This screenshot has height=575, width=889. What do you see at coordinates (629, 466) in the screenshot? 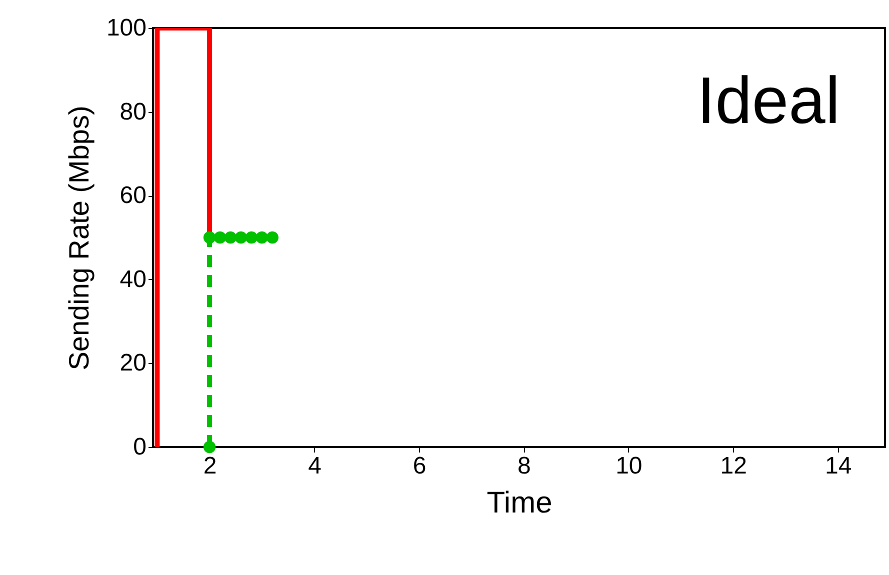
I see `x-tick-label: 10` at bounding box center [629, 466].